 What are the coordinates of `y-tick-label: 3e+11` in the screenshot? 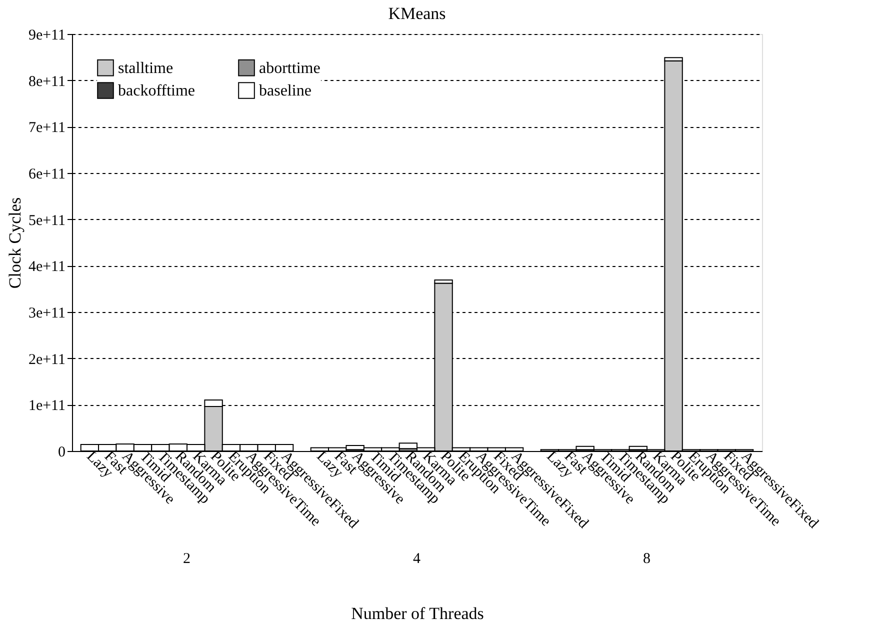 It's located at (47, 314).